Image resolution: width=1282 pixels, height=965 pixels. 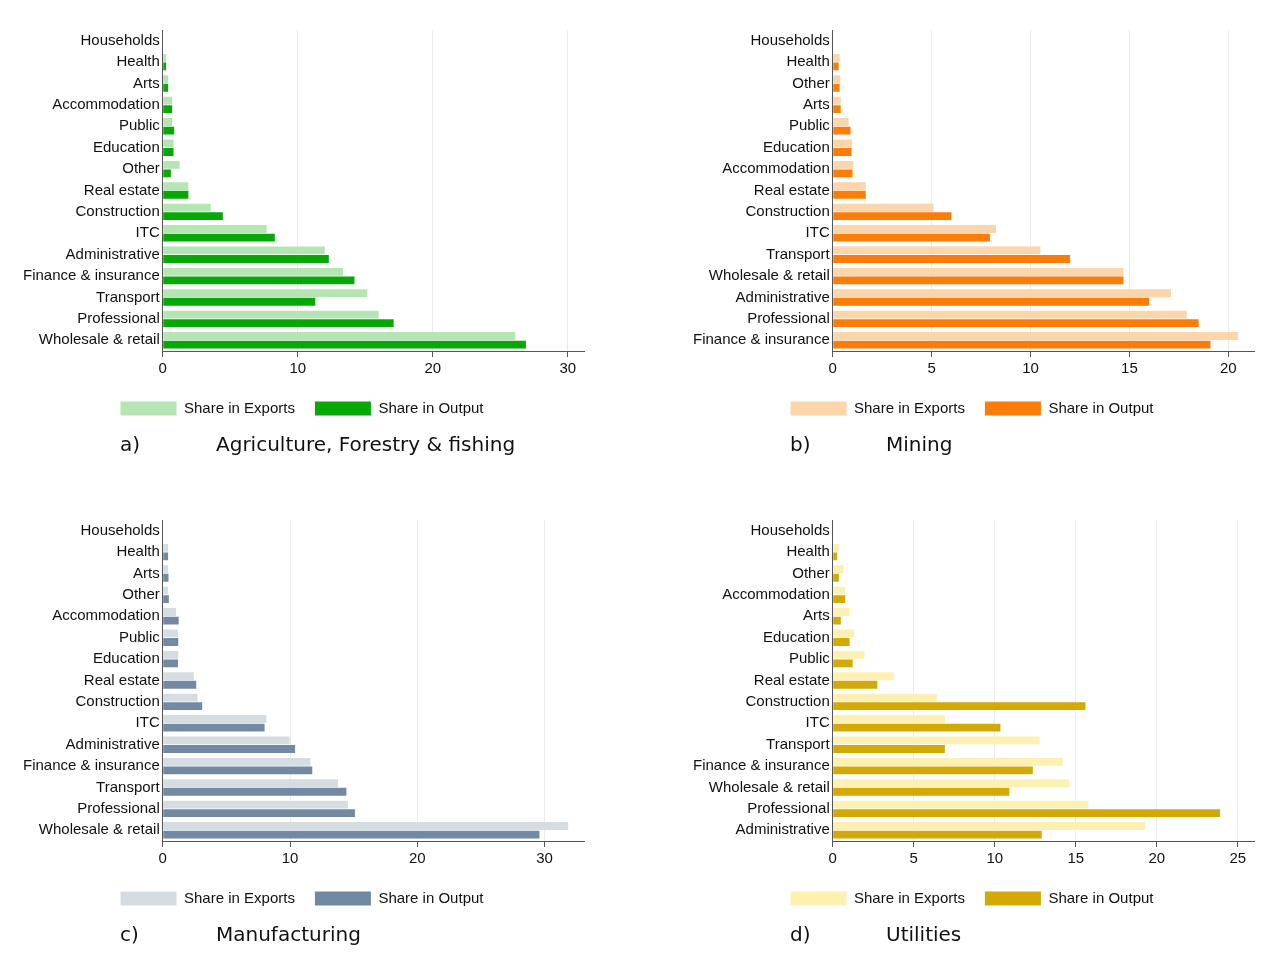 What do you see at coordinates (366, 444) in the screenshot?
I see `text: Agriculture, Forestry & fishing` at bounding box center [366, 444].